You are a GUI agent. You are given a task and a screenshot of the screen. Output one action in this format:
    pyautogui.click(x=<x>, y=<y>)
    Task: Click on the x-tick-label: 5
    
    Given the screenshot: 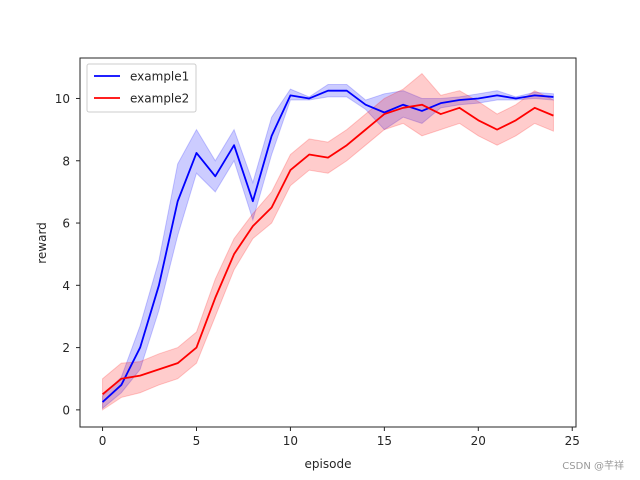 What is the action you would take?
    pyautogui.click(x=197, y=441)
    